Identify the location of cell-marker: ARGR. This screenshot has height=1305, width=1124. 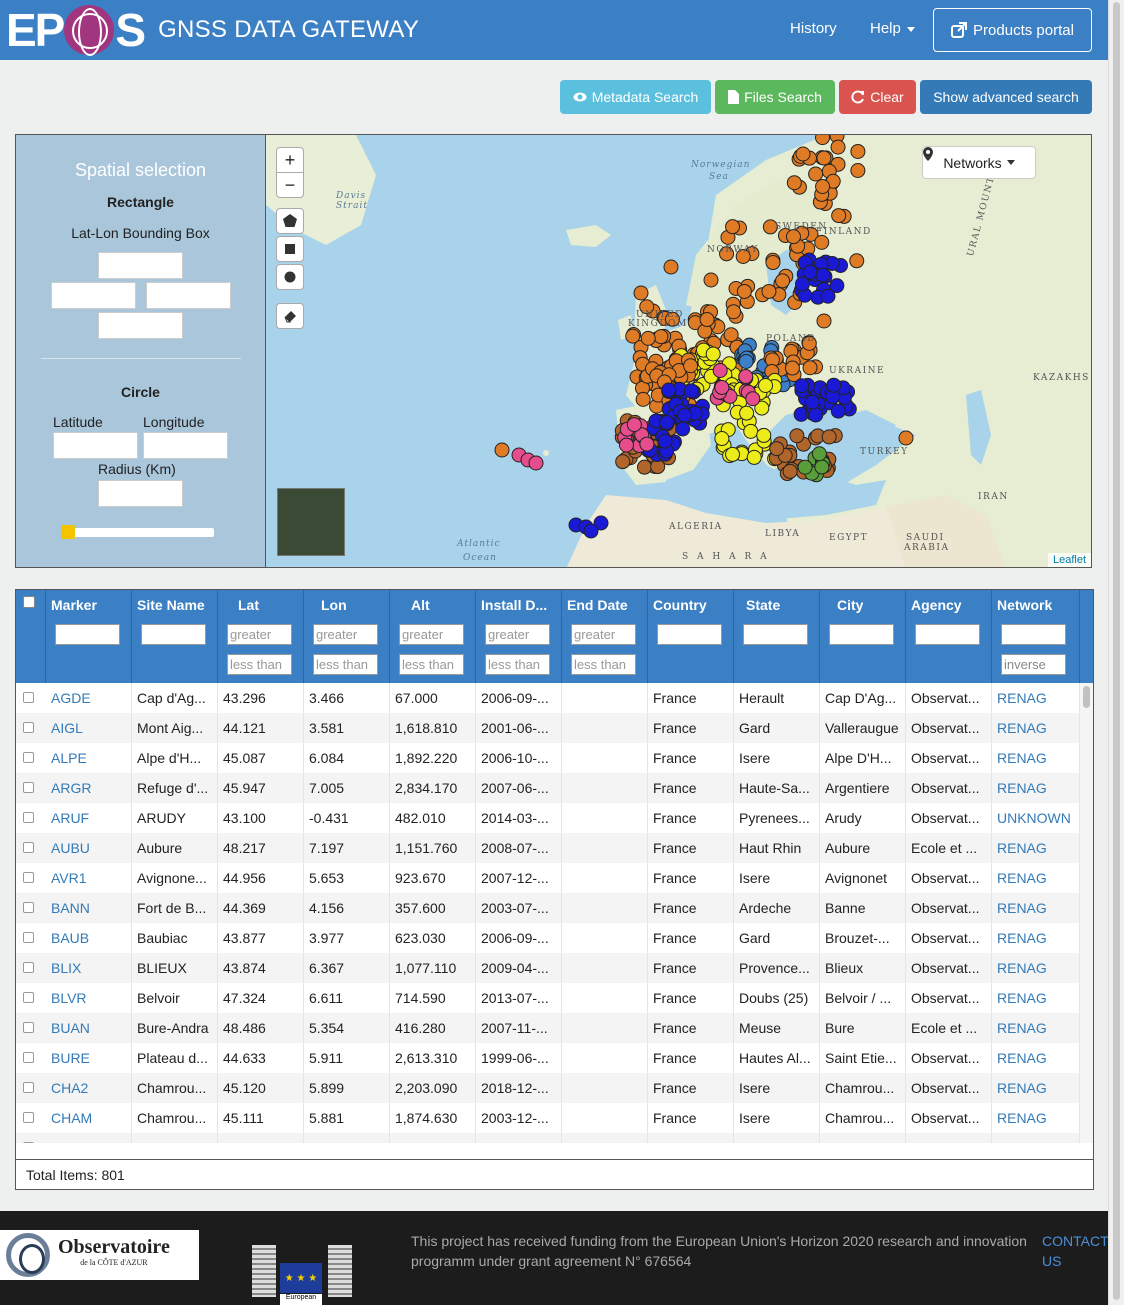
(89, 788).